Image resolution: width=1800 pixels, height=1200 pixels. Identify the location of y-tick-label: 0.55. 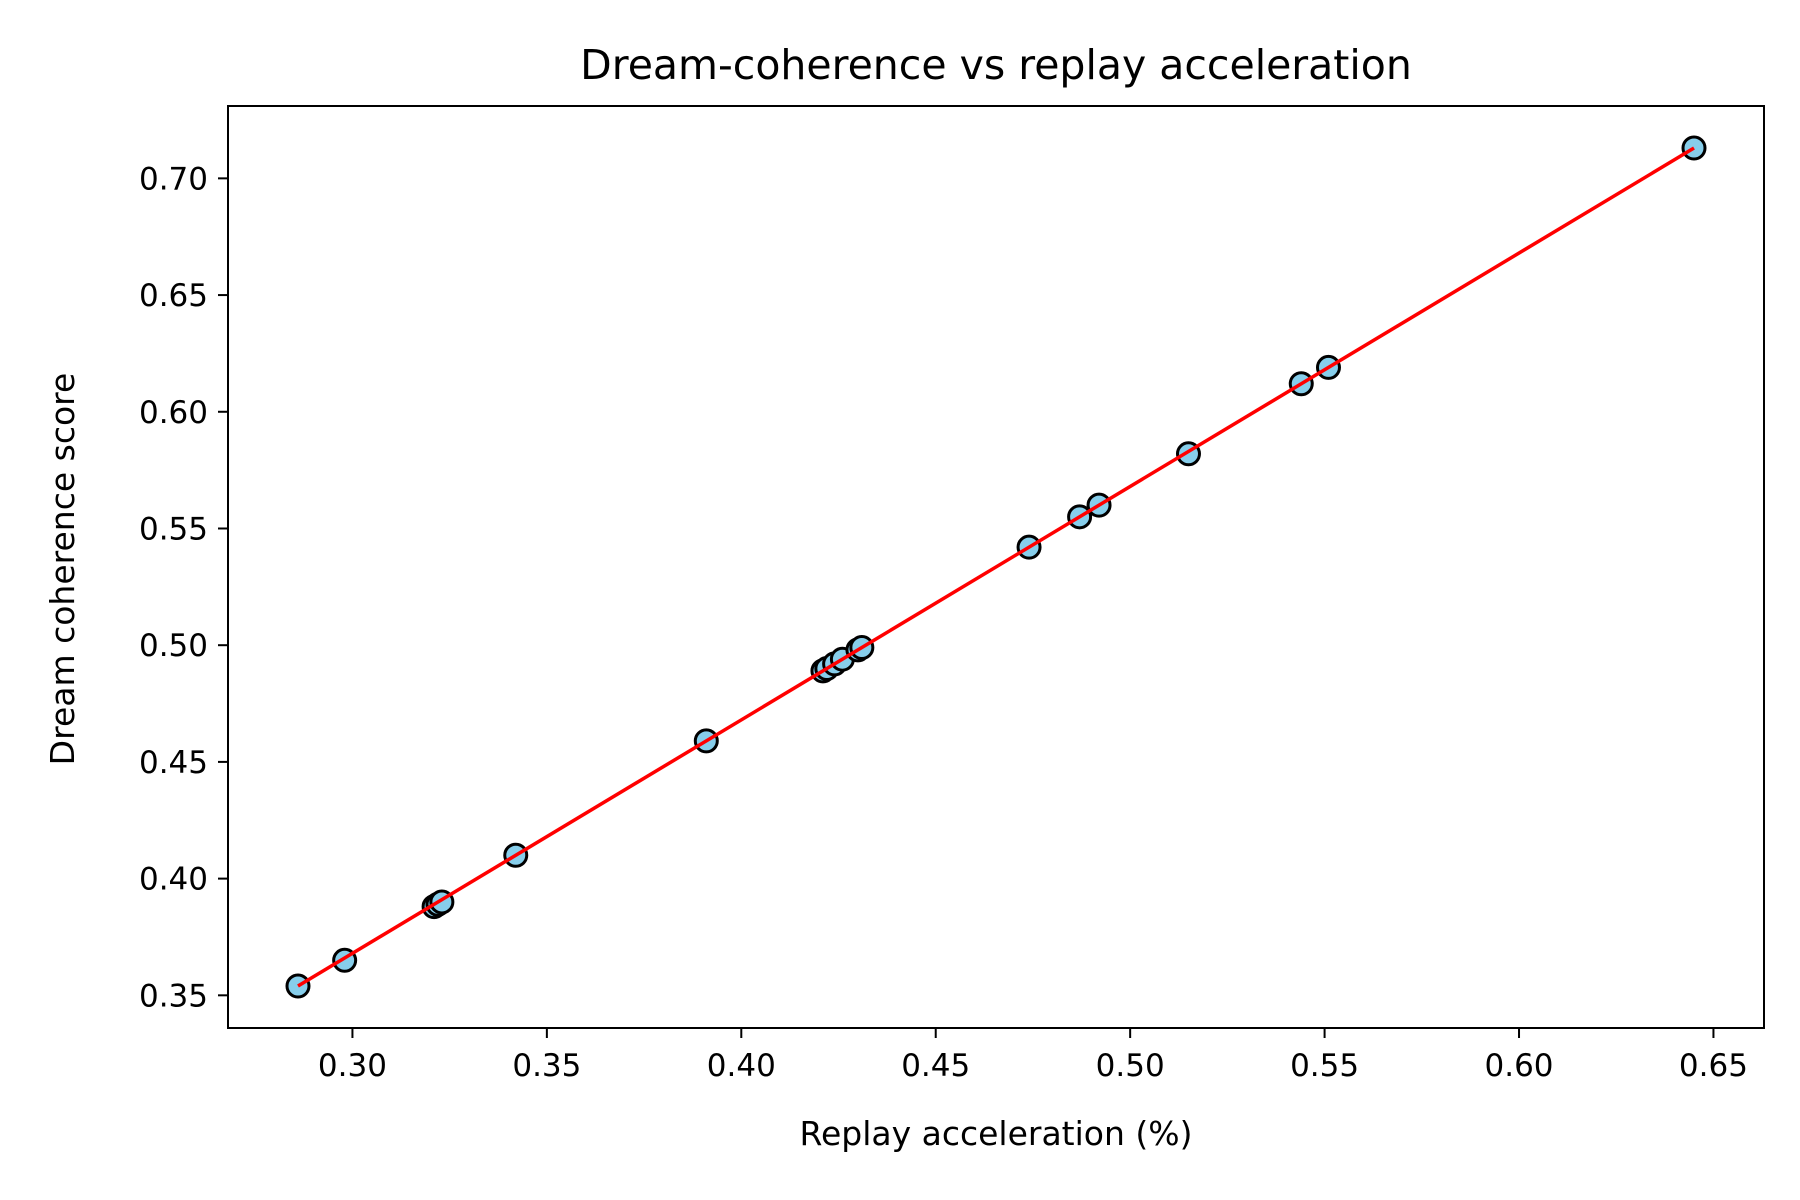
(173, 529).